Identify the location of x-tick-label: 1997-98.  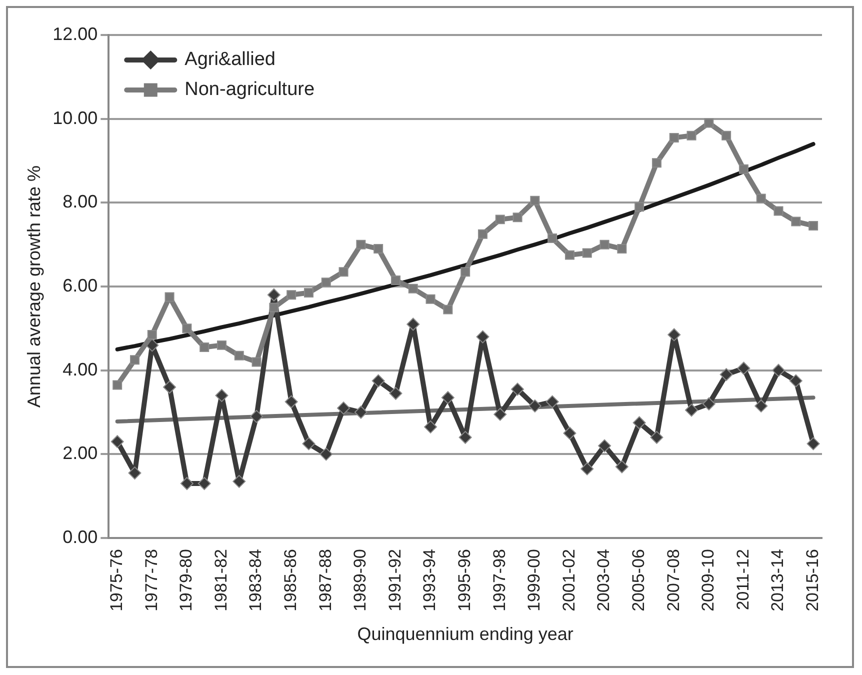
(499, 580).